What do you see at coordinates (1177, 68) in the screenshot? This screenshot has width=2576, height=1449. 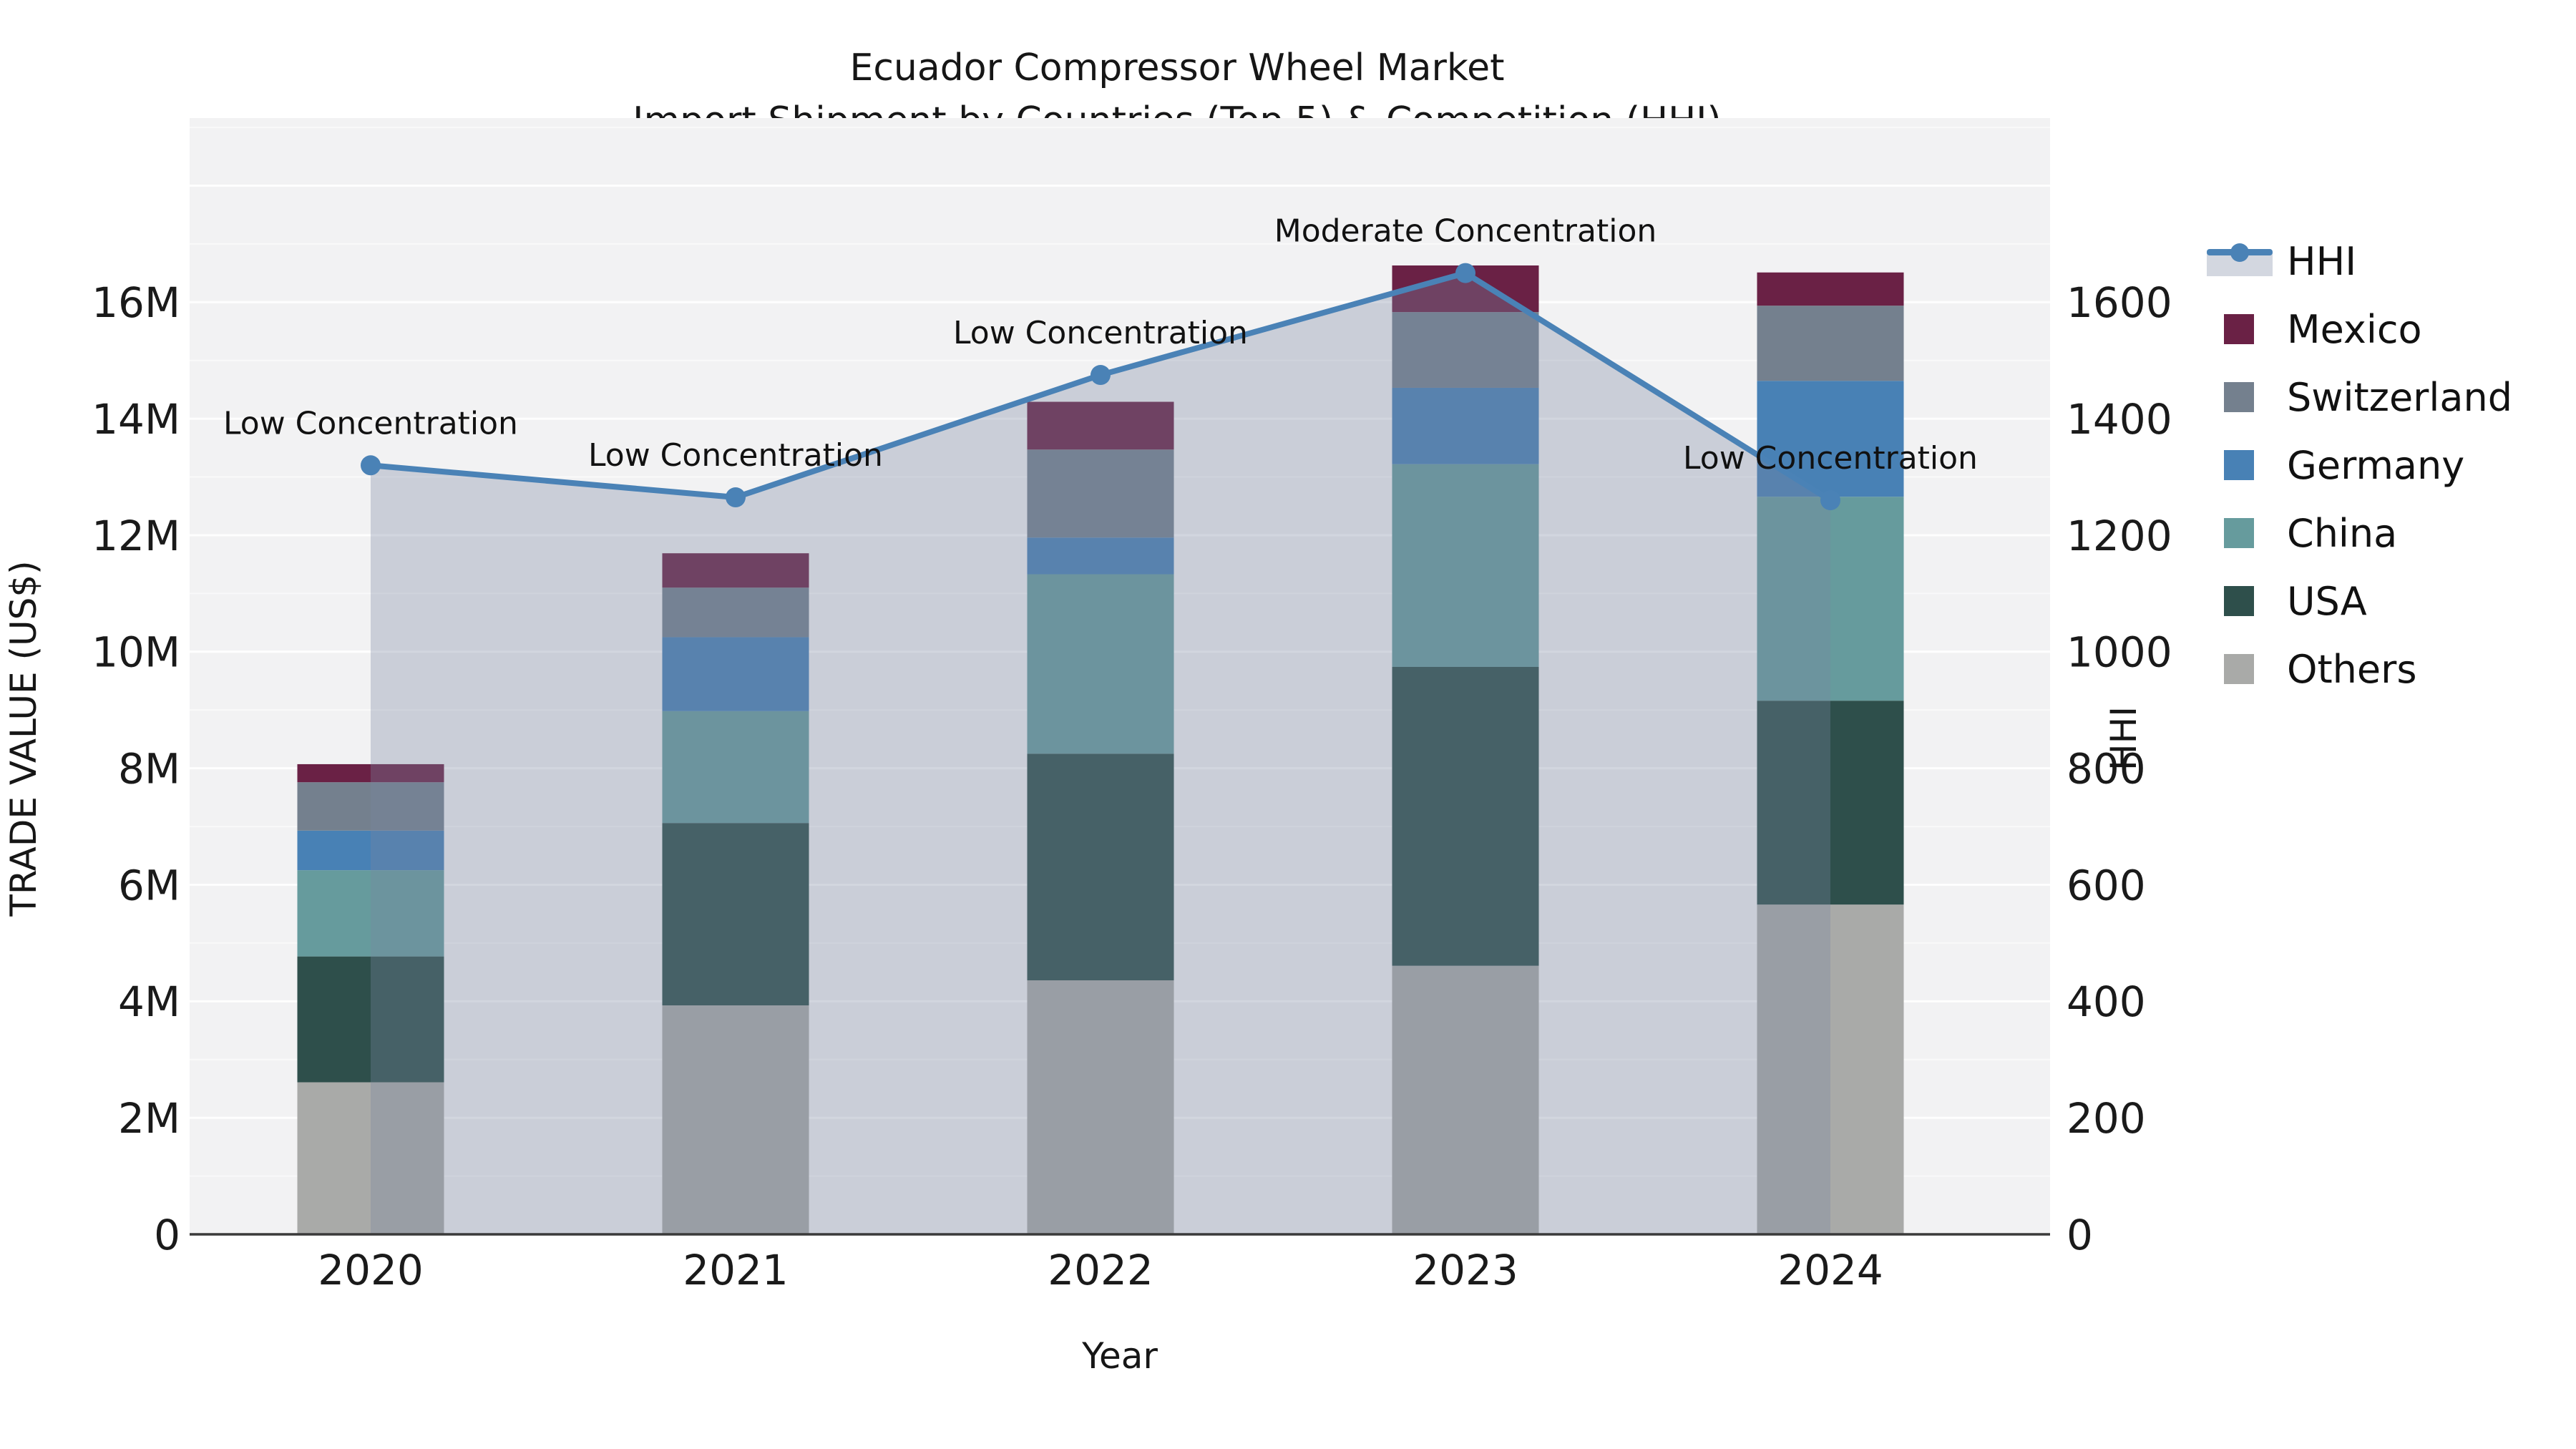 I see `chart-title-line1: Ecuador Compressor Wheel Market` at bounding box center [1177, 68].